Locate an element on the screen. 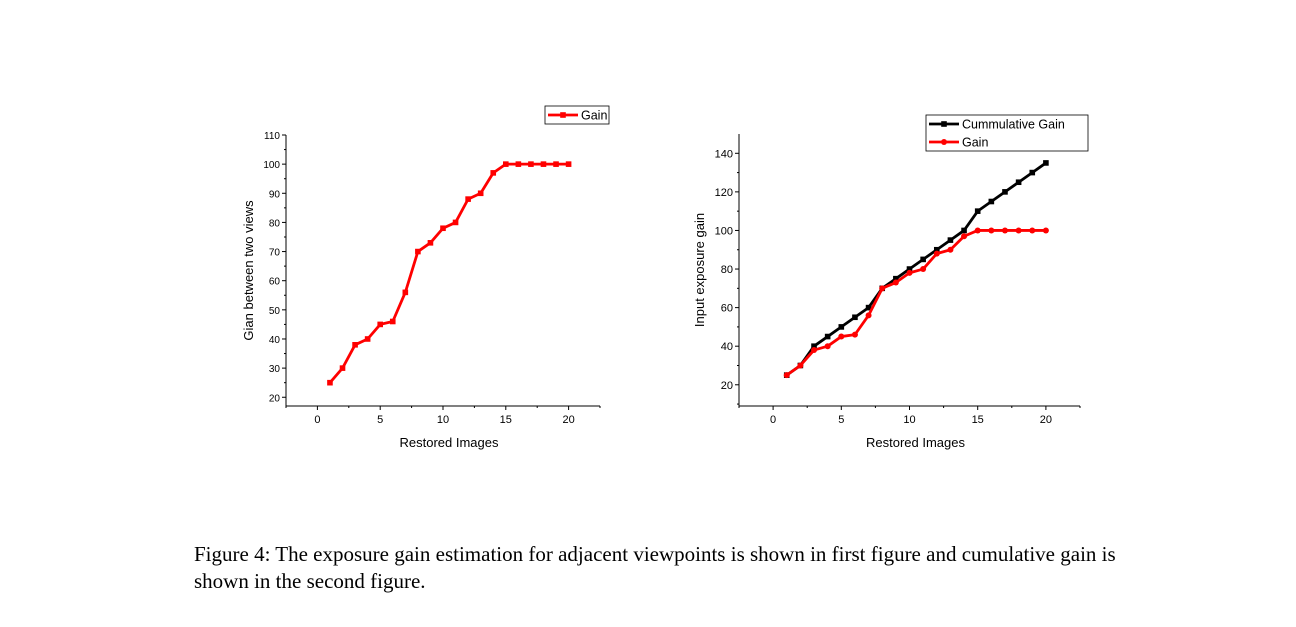 This screenshot has width=1296, height=627. y-tick-label: 30 is located at coordinates (275, 369).